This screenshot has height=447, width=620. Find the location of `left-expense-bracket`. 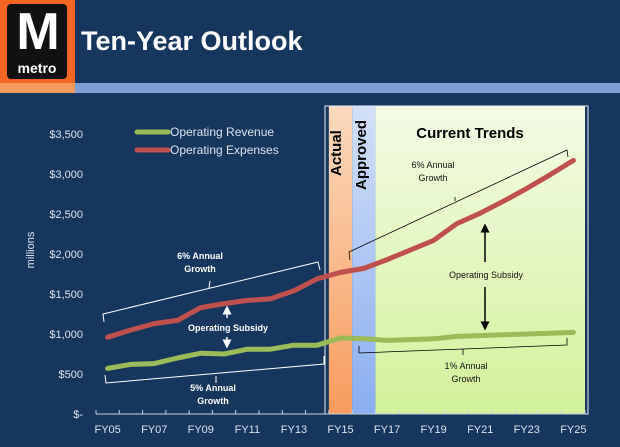

left-expense-bracket is located at coordinates (211, 292).